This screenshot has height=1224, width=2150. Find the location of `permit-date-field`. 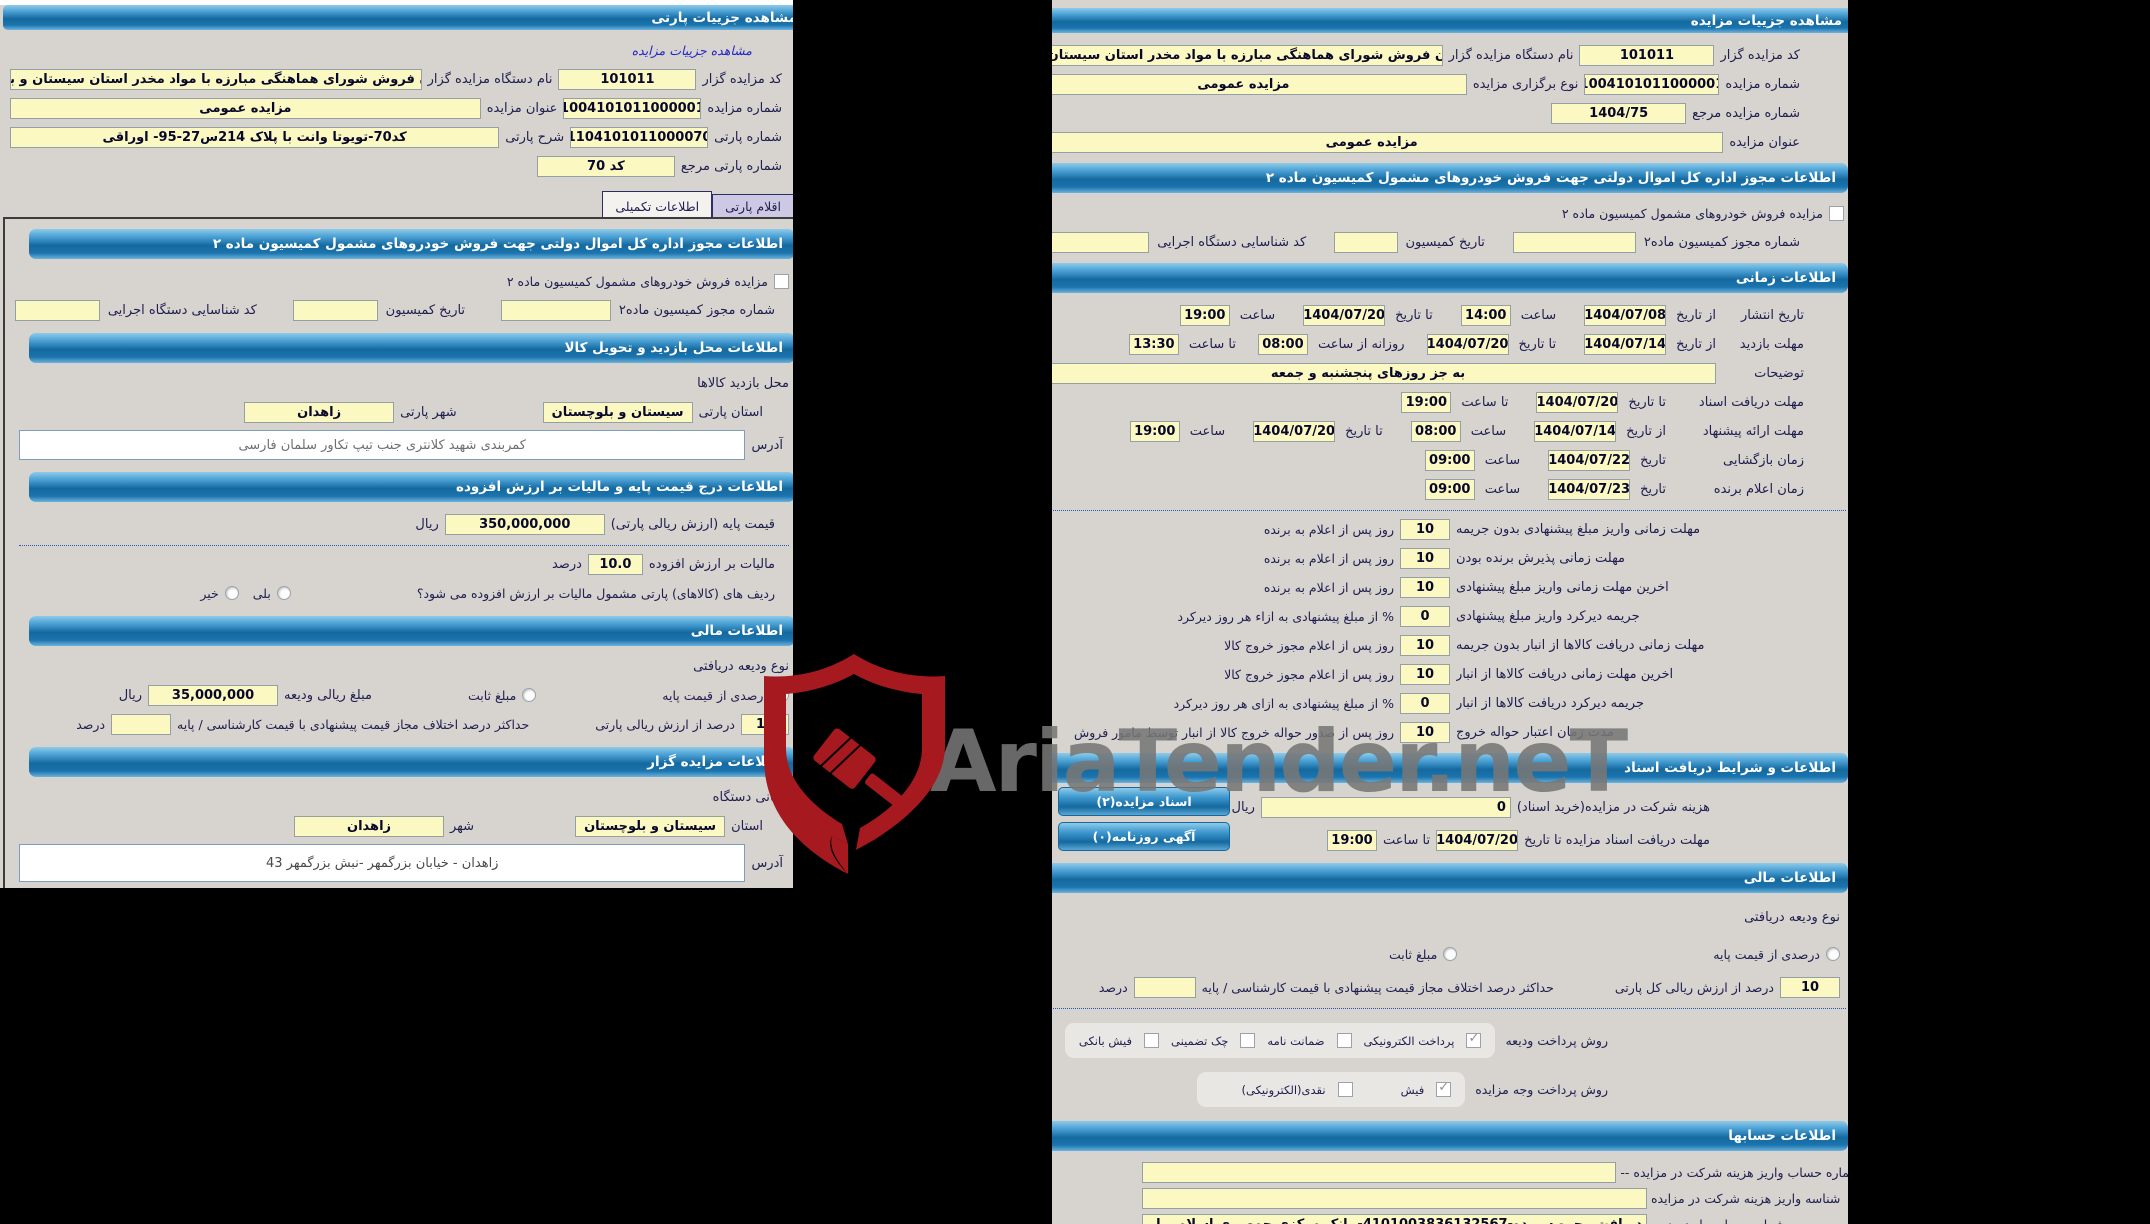

permit-date-field is located at coordinates (335, 310).